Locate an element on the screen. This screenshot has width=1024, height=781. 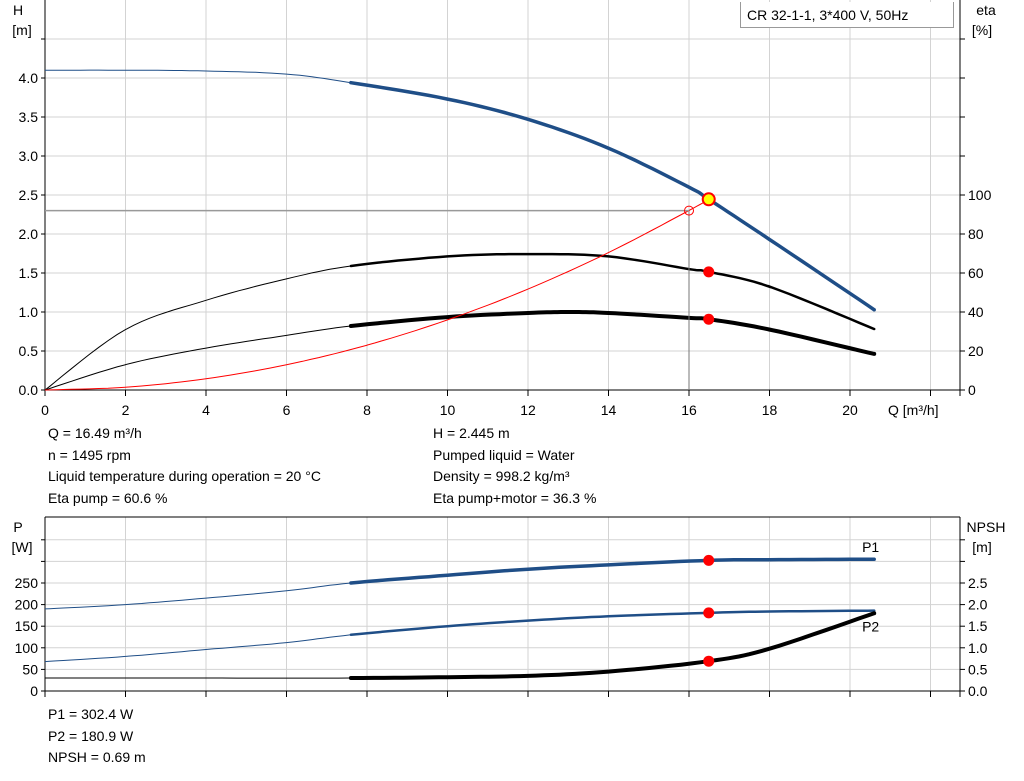
power-chart-y-tick-label: 200 is located at coordinates (27, 605).